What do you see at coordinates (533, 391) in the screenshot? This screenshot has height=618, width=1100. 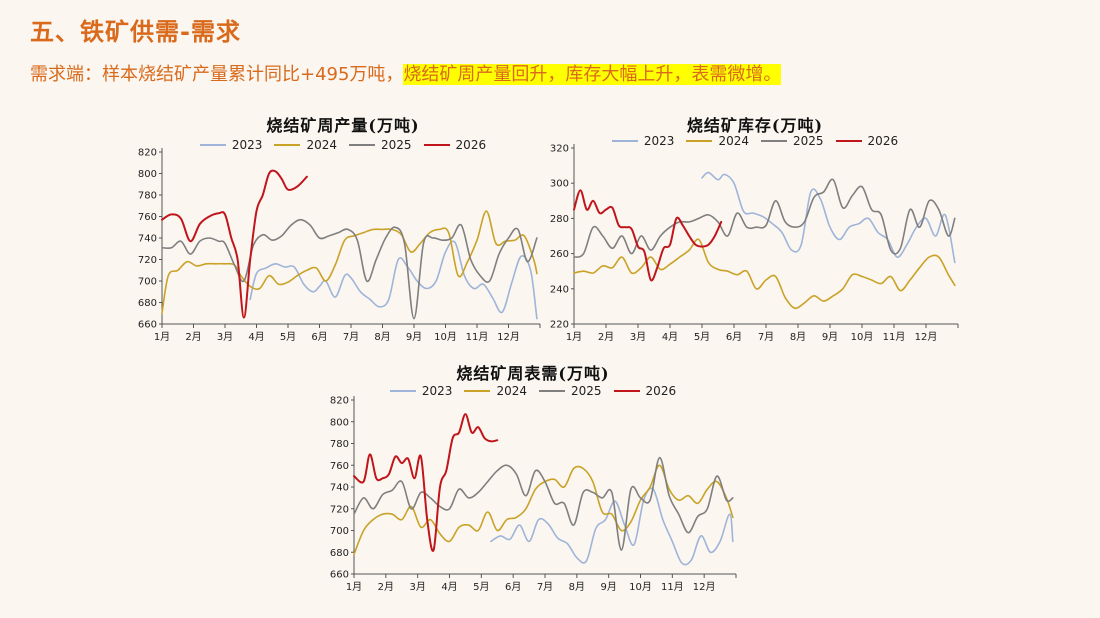 I see `apparent-demand-chart-legend: 2023 2024 2025 2026` at bounding box center [533, 391].